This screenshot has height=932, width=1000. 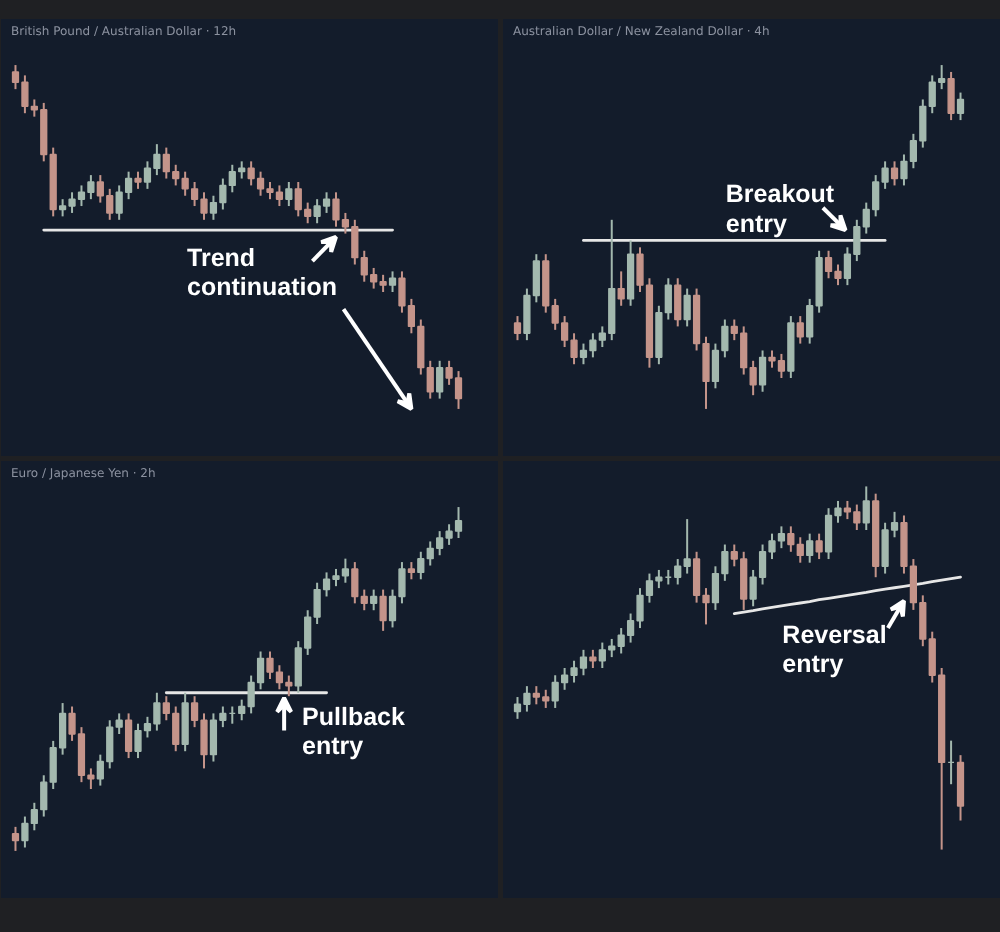 What do you see at coordinates (353, 732) in the screenshot?
I see `annotation: Pullback entry` at bounding box center [353, 732].